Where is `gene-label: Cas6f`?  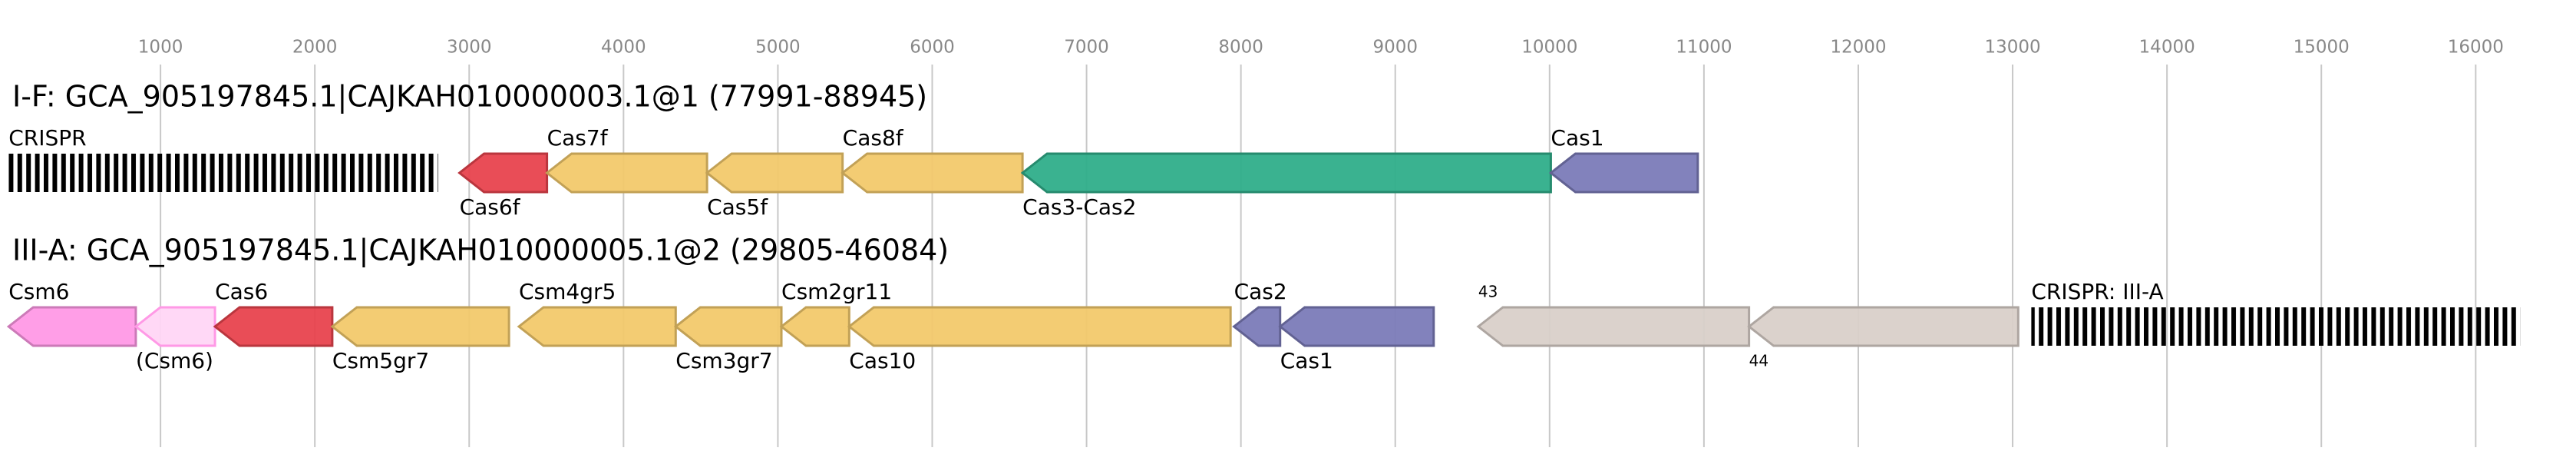
gene-label: Cas6f is located at coordinates (490, 207).